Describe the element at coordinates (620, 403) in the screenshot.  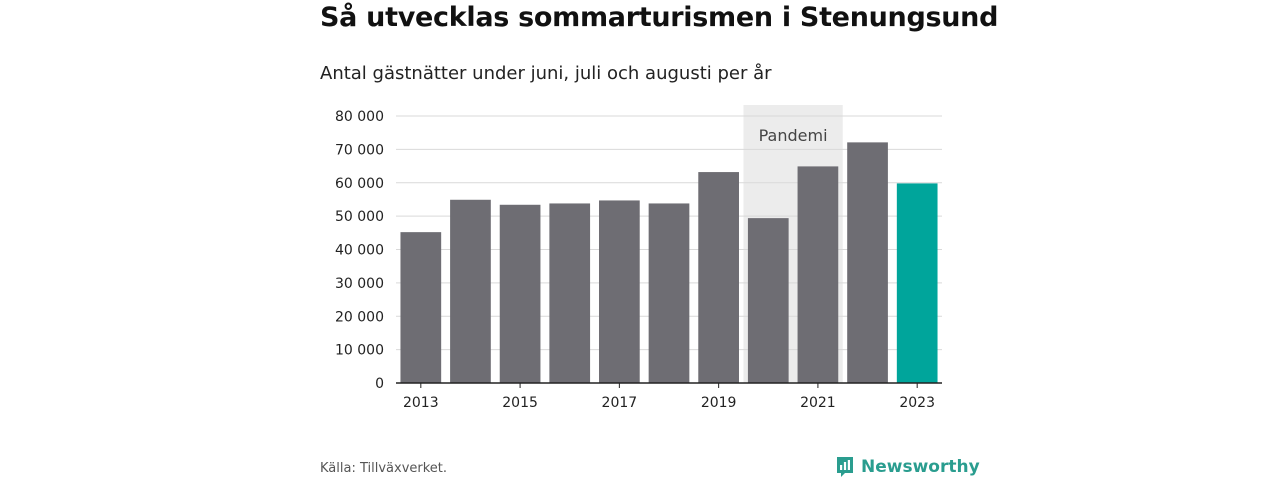
I see `x-tick-label: 2017` at that location.